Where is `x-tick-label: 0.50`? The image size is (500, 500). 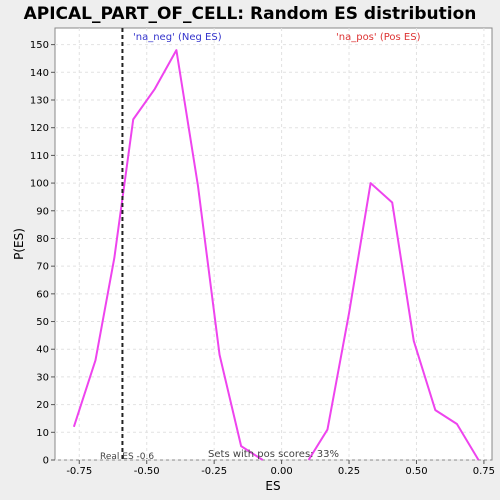
x-tick-label: 0.50 is located at coordinates (416, 471).